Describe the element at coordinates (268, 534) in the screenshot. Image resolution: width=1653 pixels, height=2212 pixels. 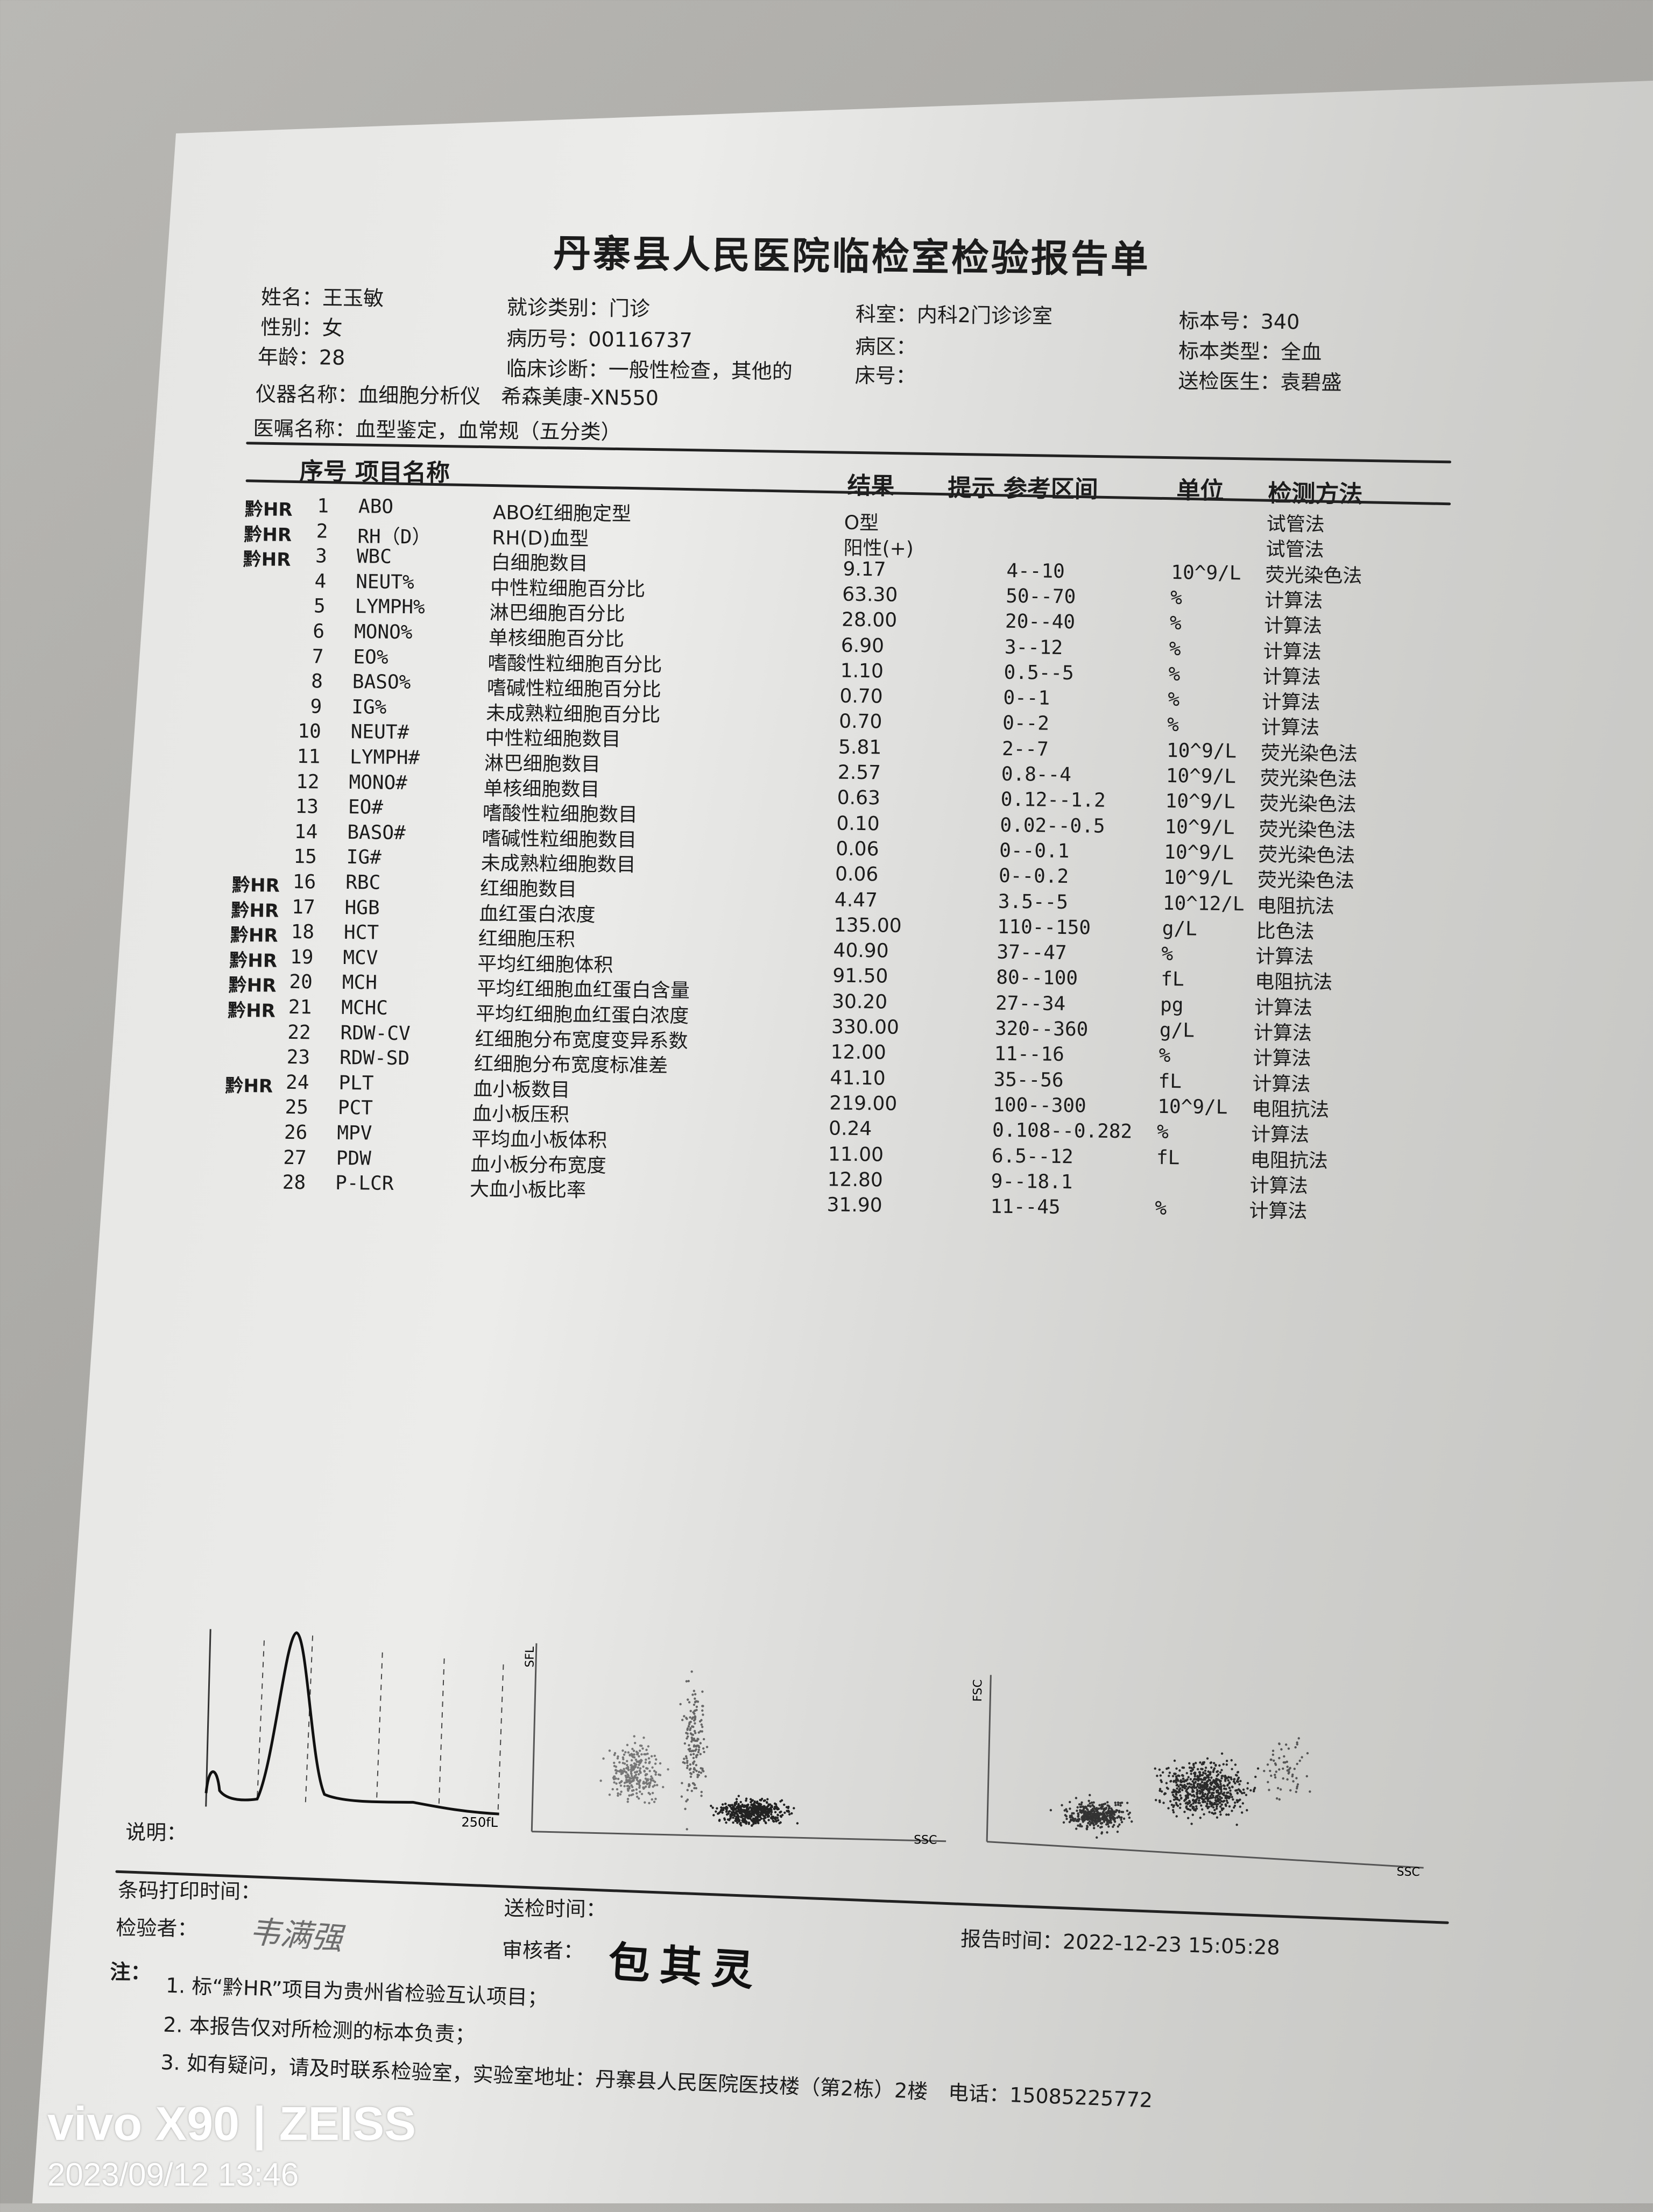
I see `hr-mark: 黔HR` at that location.